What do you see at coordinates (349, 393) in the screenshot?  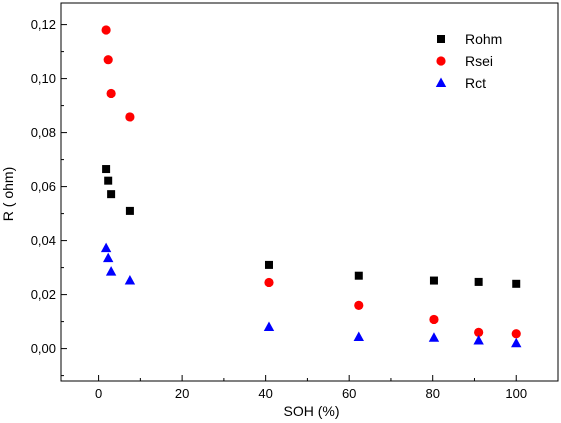 I see `x-tick-label: 60` at bounding box center [349, 393].